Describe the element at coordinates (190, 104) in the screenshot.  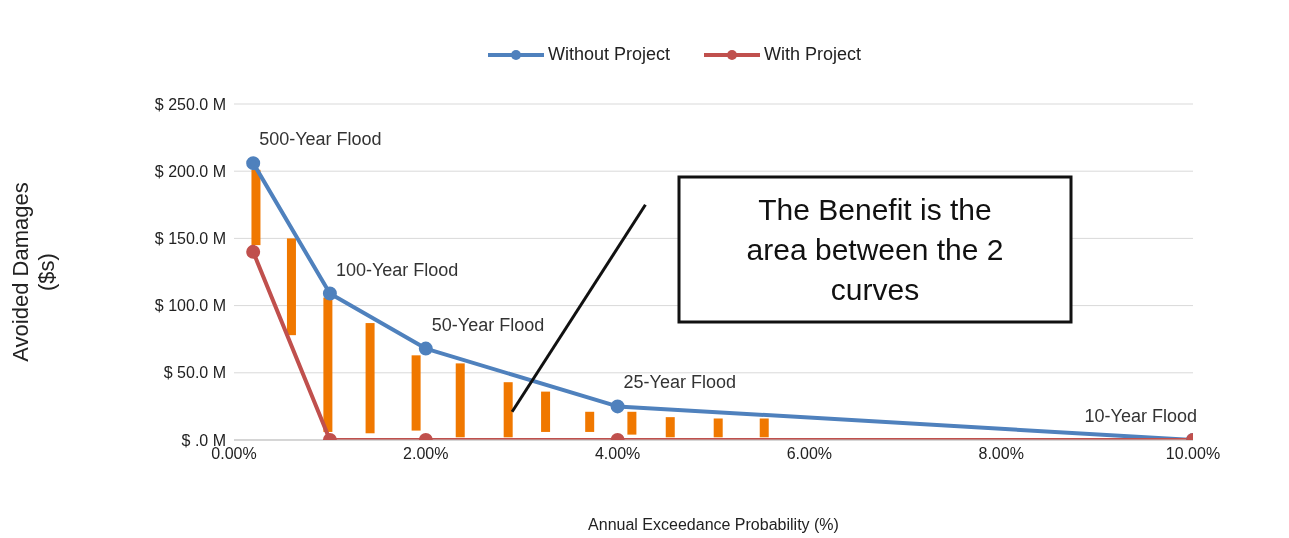
I see `y-tick-label: $ 250.0 M` at that location.